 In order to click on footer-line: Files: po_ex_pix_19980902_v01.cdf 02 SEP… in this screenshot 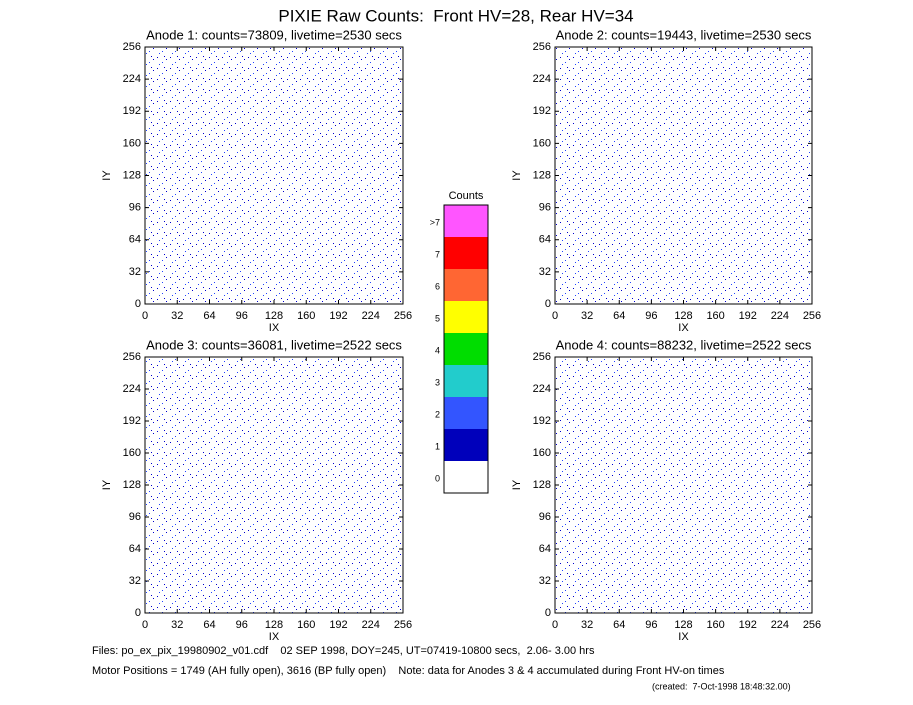, I will do `click(343, 651)`.